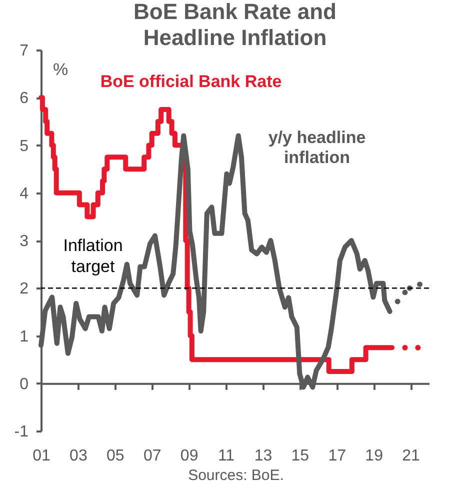 The image size is (455, 487). I want to click on source-note: Sources: BoE., so click(236, 475).